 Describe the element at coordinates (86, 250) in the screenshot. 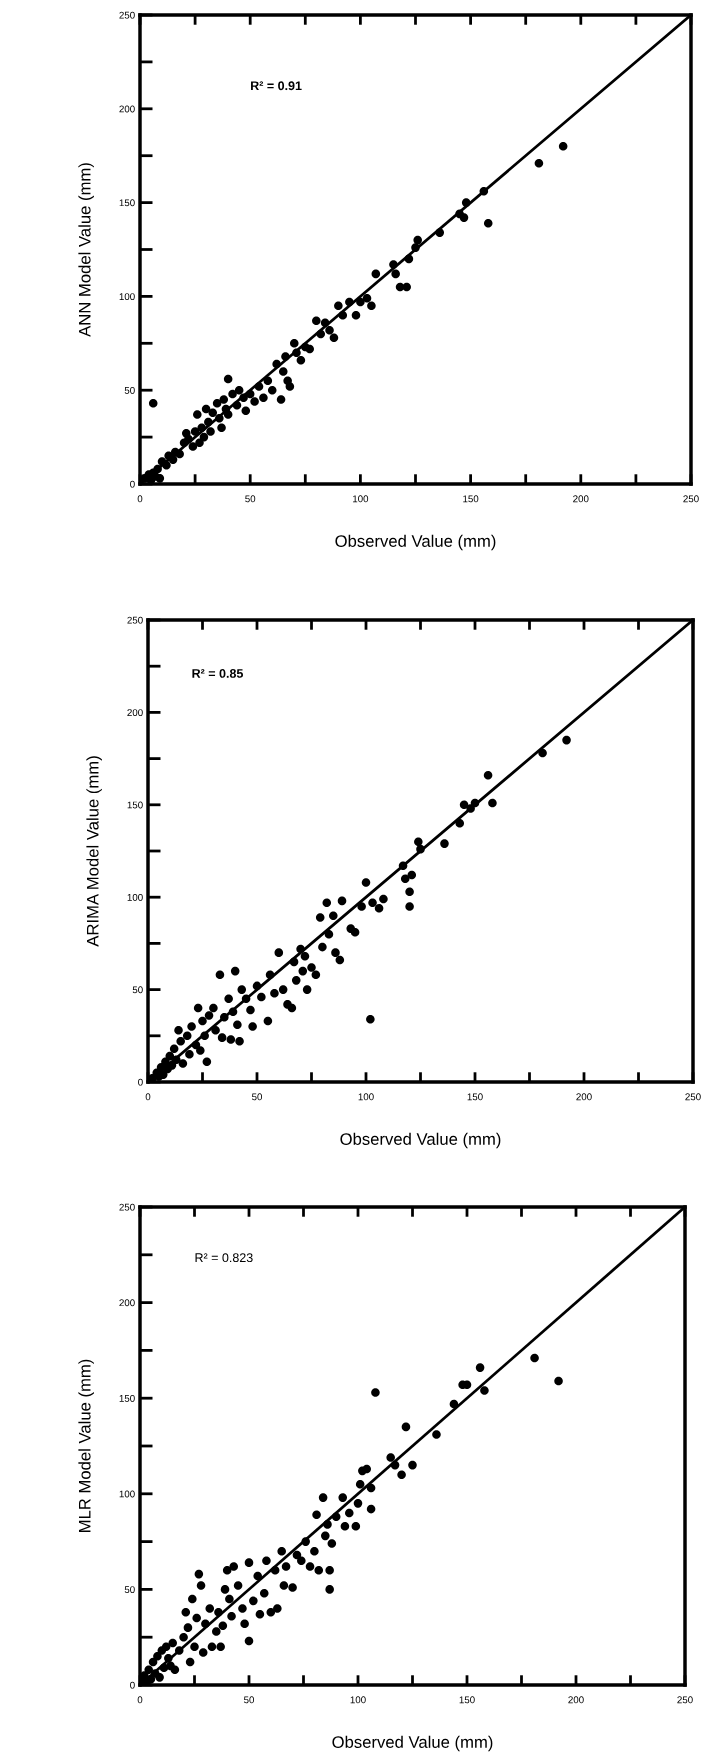

I see `y-axis-title: ANN Model Value (mm)` at that location.